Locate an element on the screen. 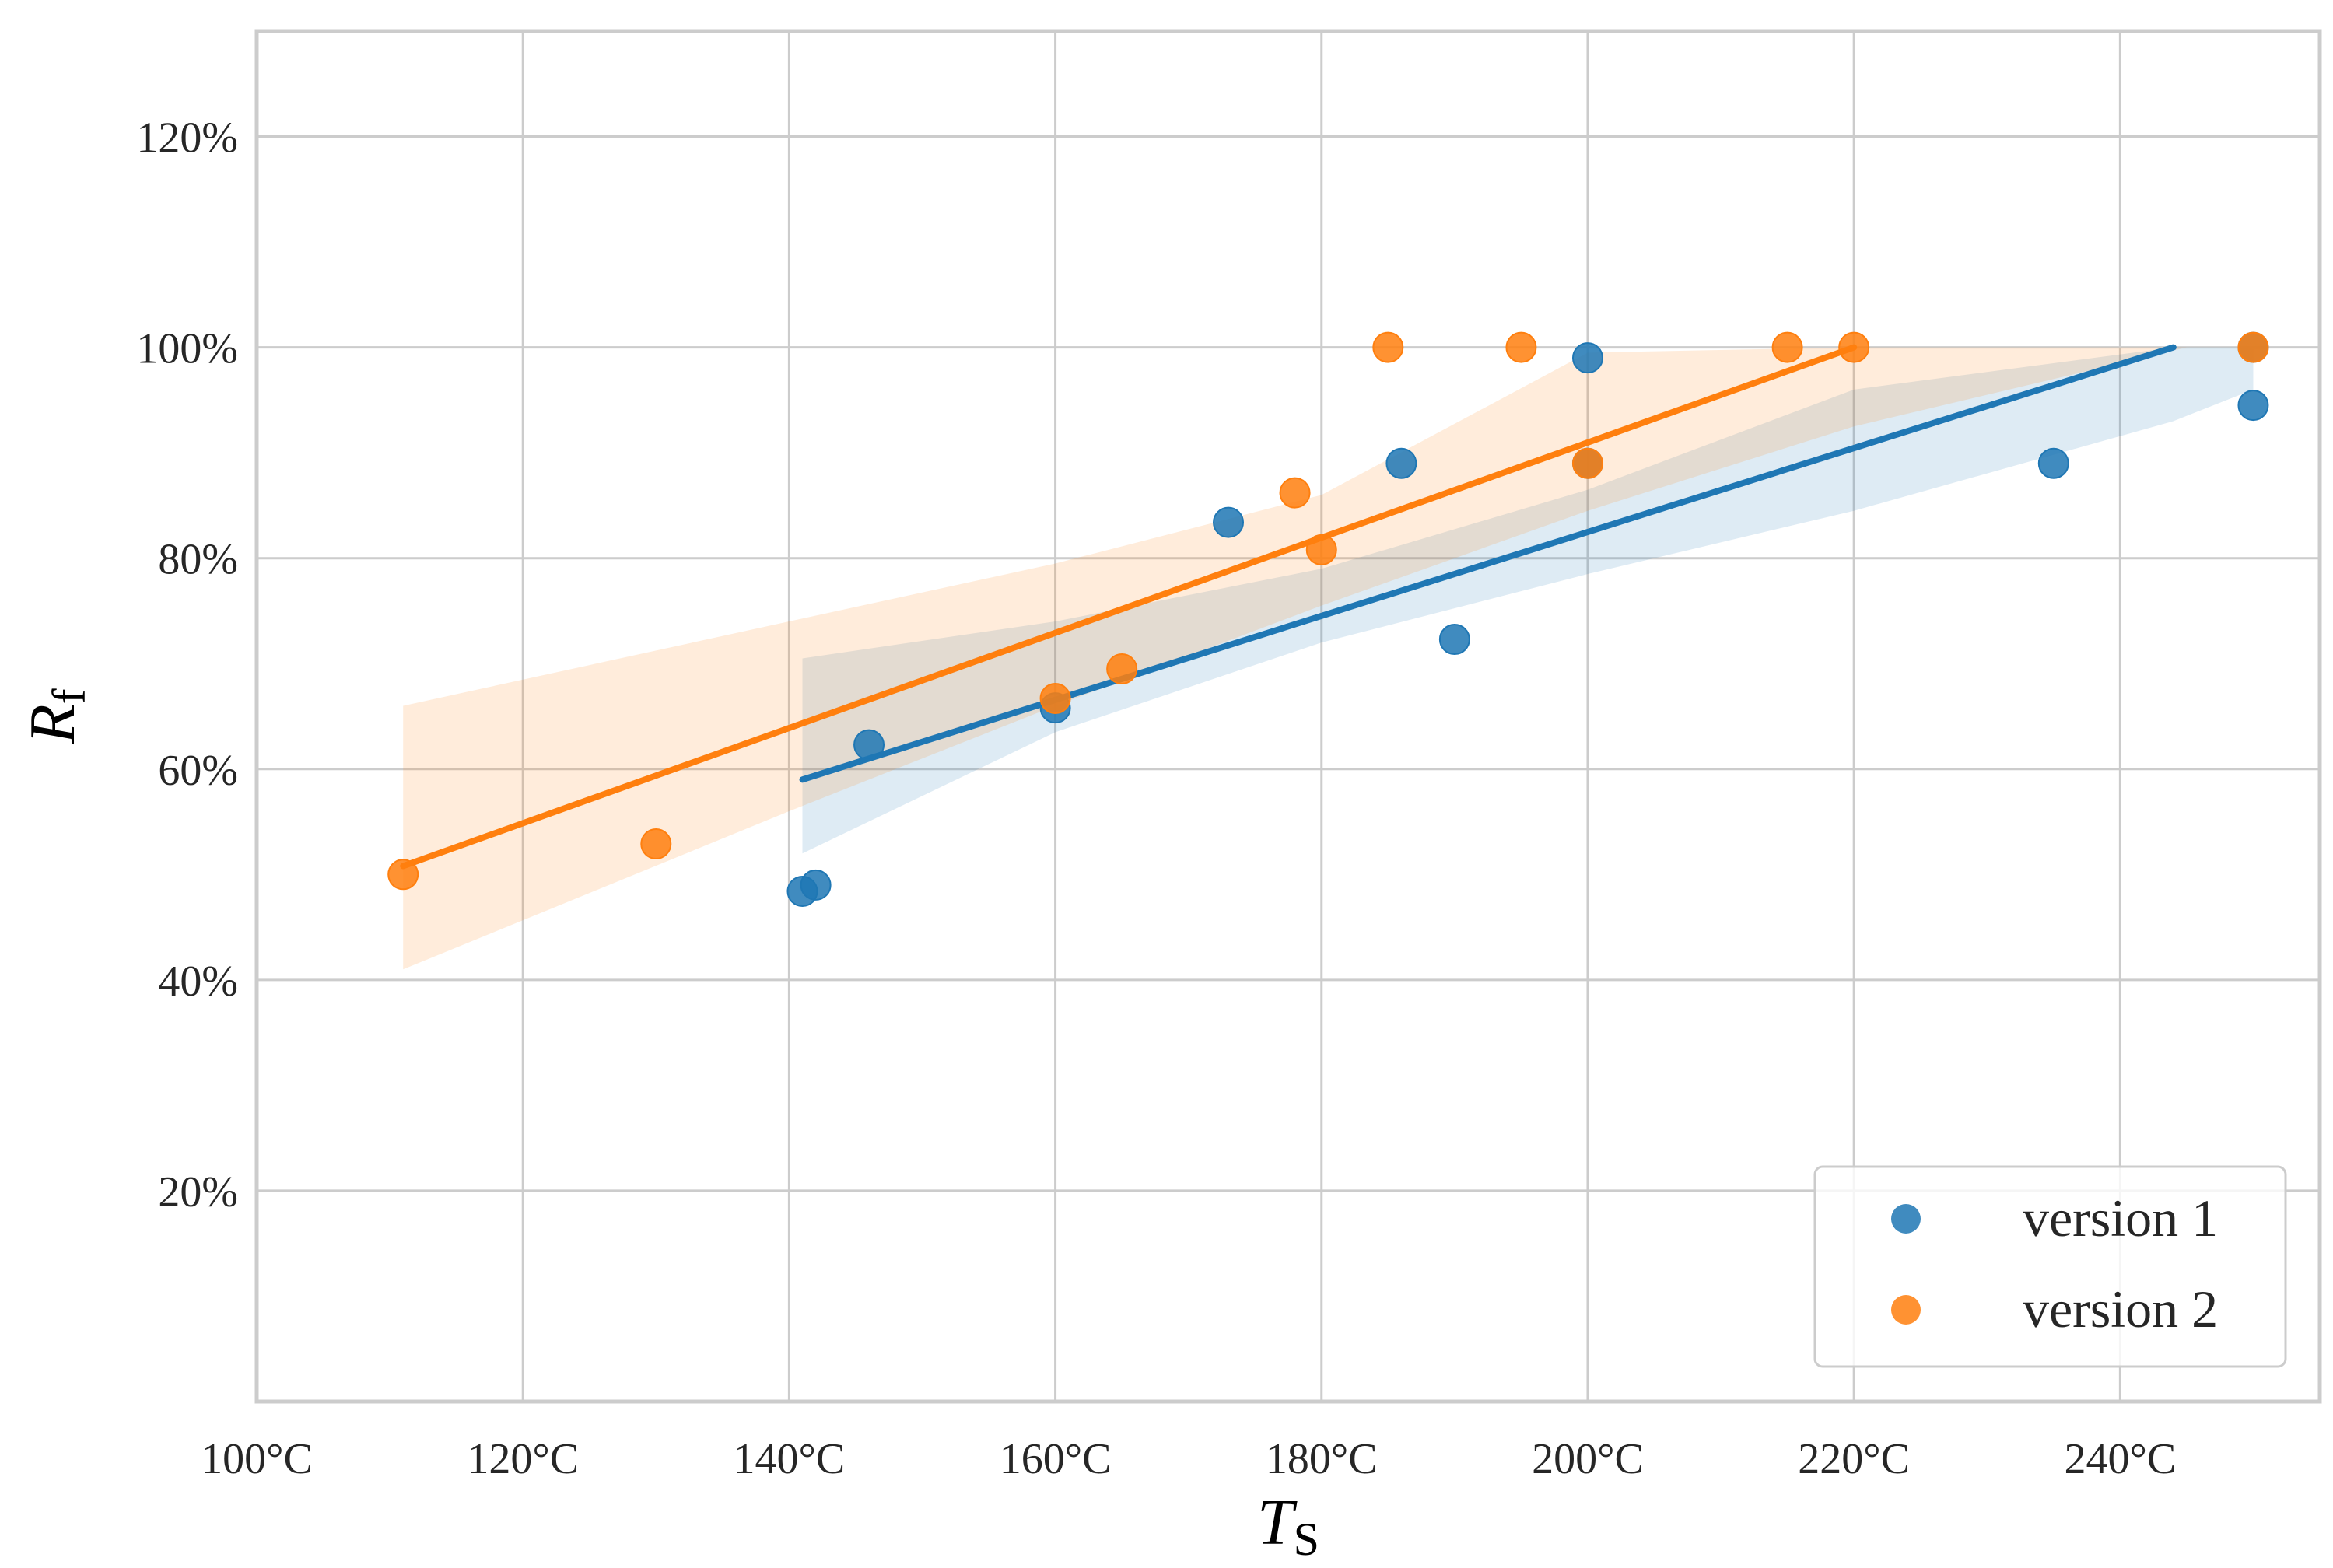 The image size is (2333, 1568). legend: version 1 version 2 is located at coordinates (2050, 1266).